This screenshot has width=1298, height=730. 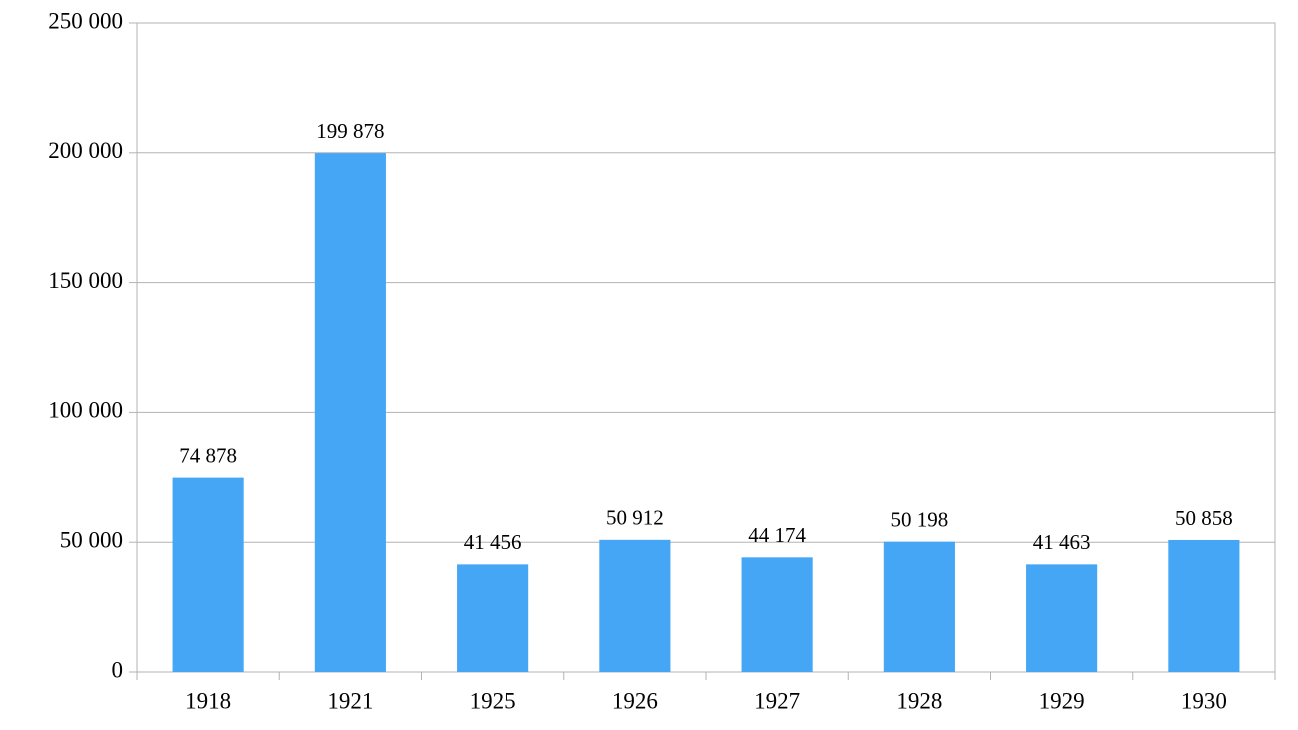 What do you see at coordinates (350, 131) in the screenshot?
I see `value-label: 199 878` at bounding box center [350, 131].